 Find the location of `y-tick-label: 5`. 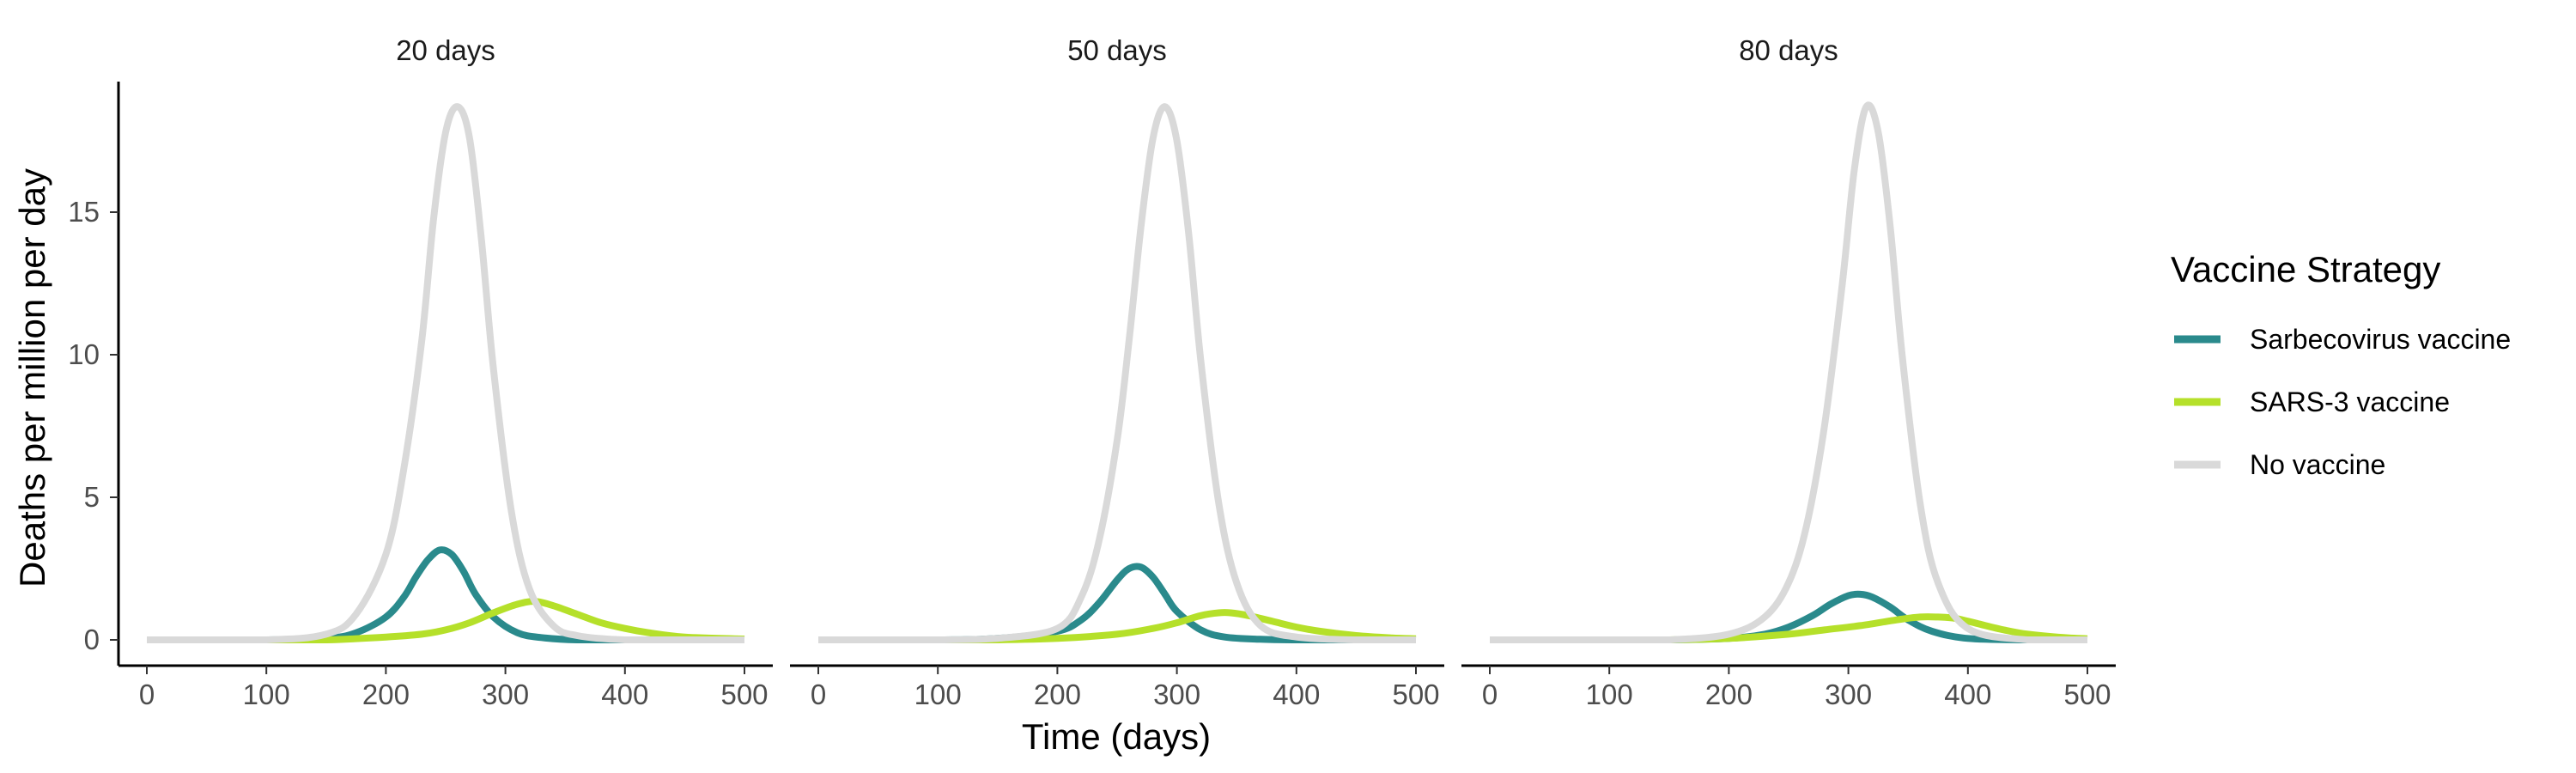

y-tick-label: 5 is located at coordinates (92, 497).